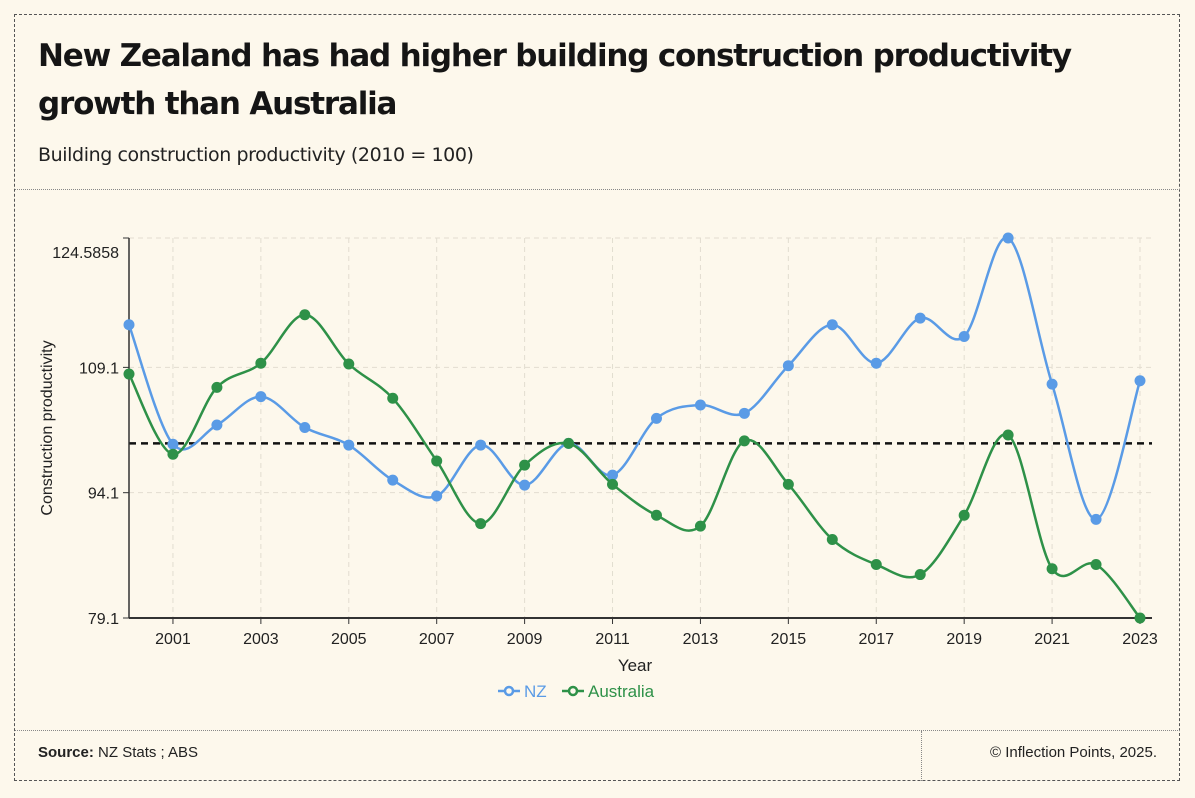  I want to click on source-note: Source: NZ Stats ; ABS, so click(118, 752).